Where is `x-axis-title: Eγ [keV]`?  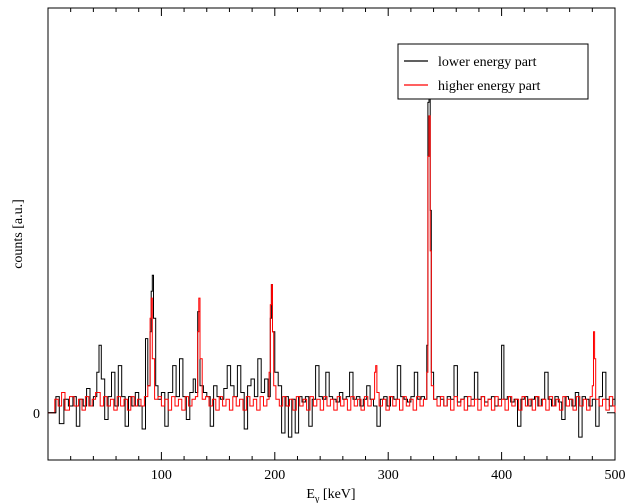
x-axis-title: Eγ [keV] is located at coordinates (330, 495).